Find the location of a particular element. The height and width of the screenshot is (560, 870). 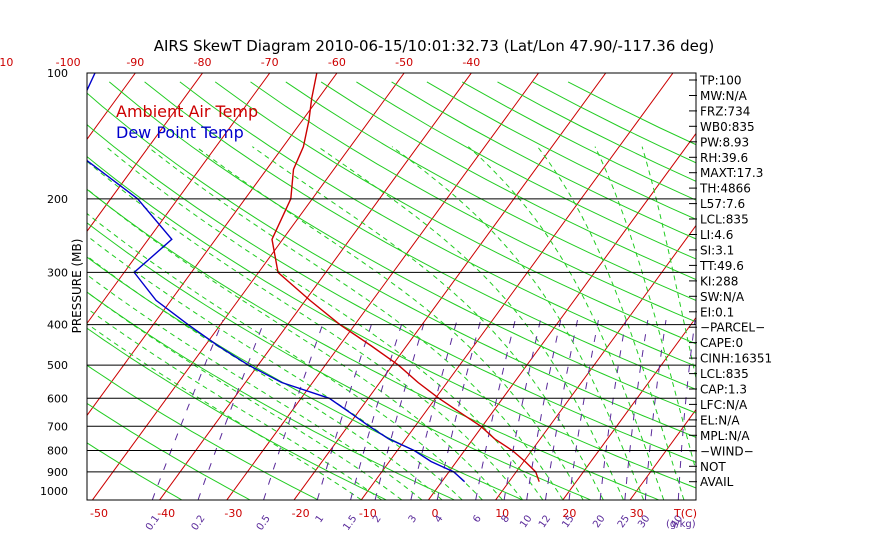

y-axis-label: PRESSURE (MB) is located at coordinates (77, 286).